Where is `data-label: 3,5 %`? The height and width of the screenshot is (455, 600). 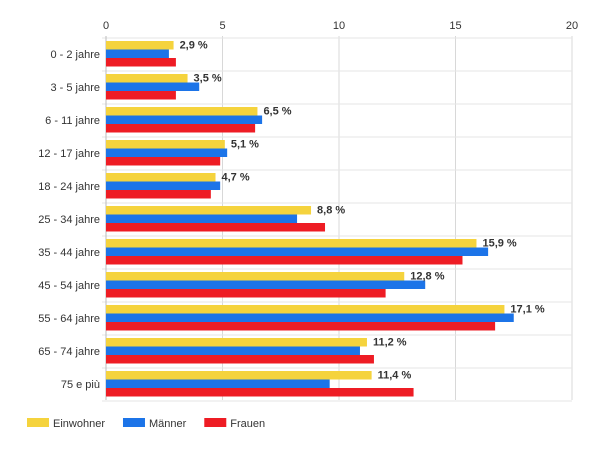 data-label: 3,5 % is located at coordinates (208, 79).